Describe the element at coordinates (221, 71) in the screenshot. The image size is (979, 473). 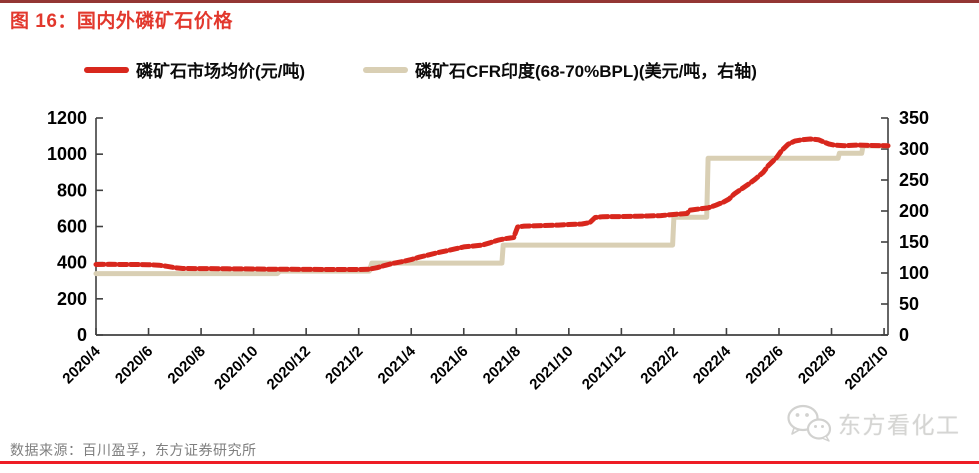
I see `legend-label-domestic-price: 磷矿石市场均价(元/吨)` at that location.